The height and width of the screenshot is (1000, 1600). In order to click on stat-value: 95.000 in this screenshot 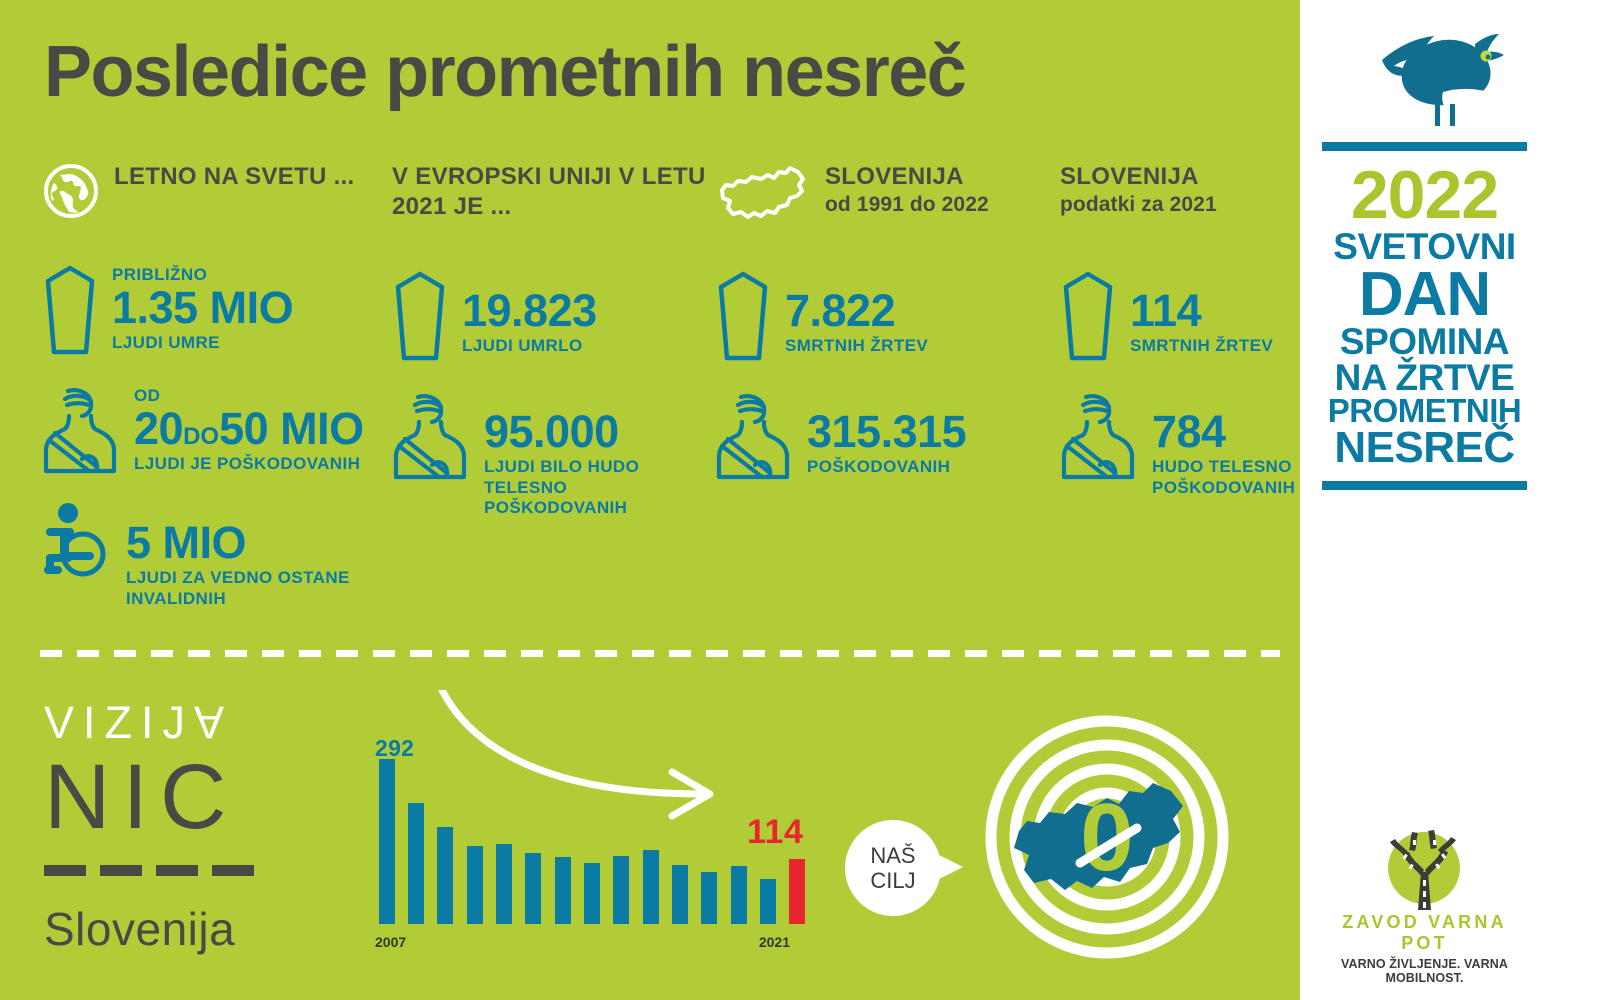, I will do `click(551, 431)`.